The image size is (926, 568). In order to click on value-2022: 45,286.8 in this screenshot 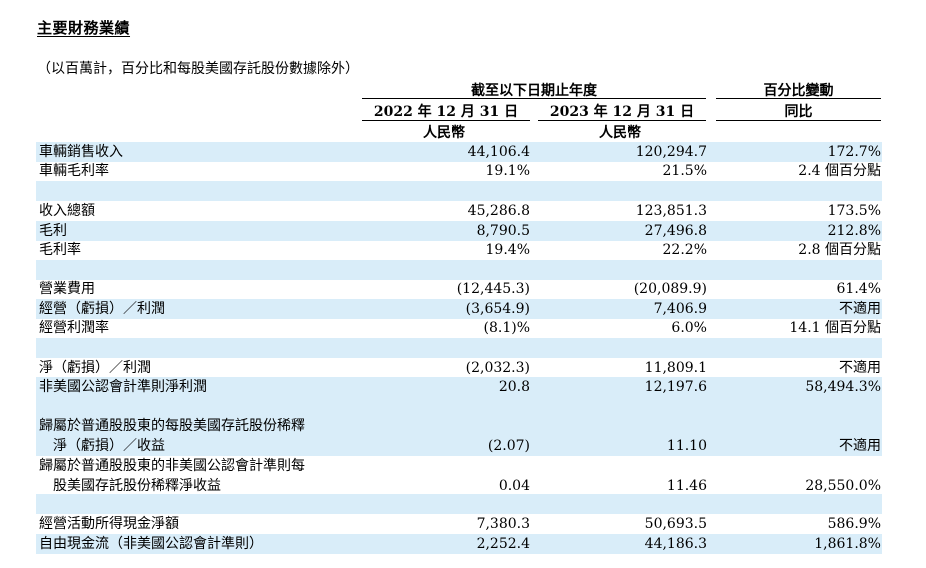, I will do `click(498, 211)`.